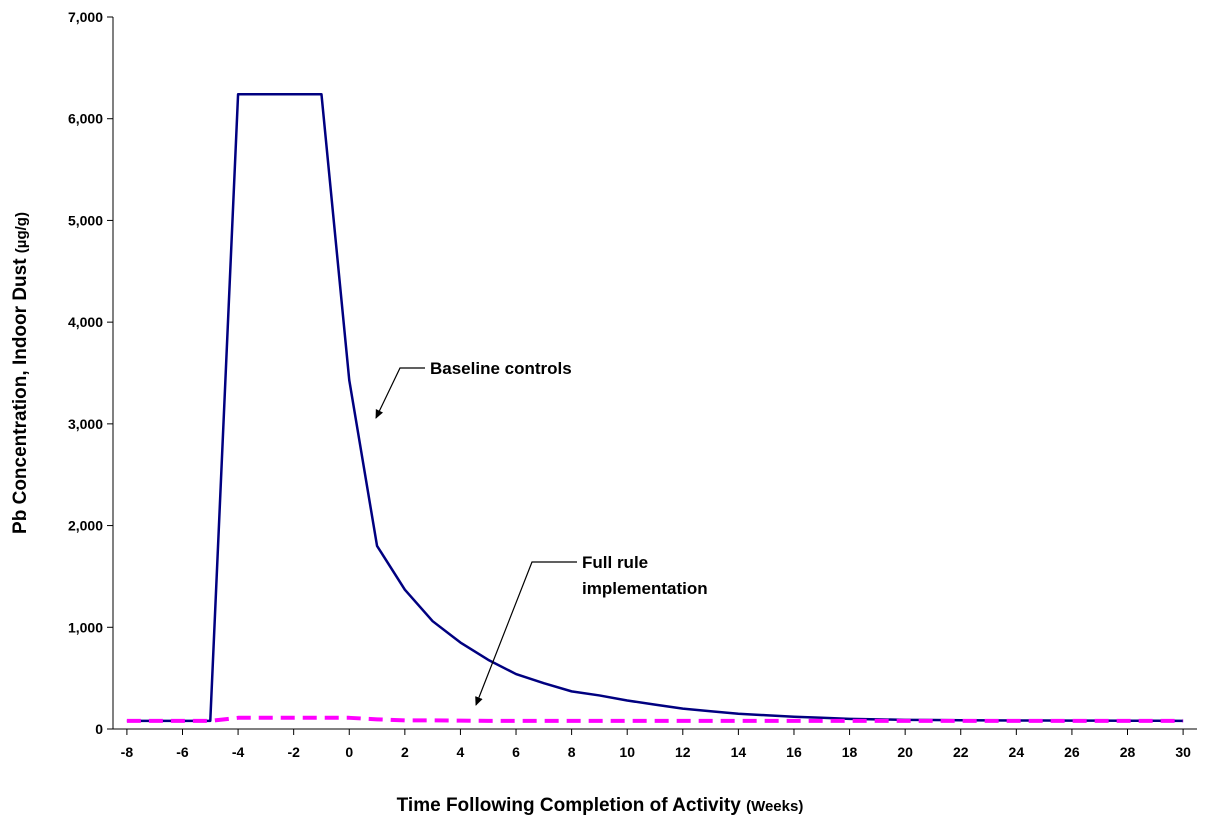 This screenshot has width=1211, height=830. I want to click on x-tick-label: 10, so click(627, 752).